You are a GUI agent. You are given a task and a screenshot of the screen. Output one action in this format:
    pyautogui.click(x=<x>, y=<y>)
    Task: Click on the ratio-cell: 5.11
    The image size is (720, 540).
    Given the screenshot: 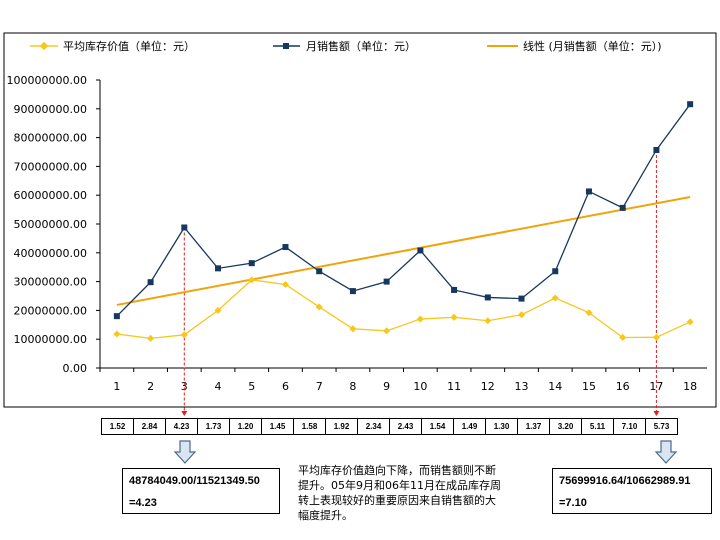 What is the action you would take?
    pyautogui.click(x=597, y=426)
    